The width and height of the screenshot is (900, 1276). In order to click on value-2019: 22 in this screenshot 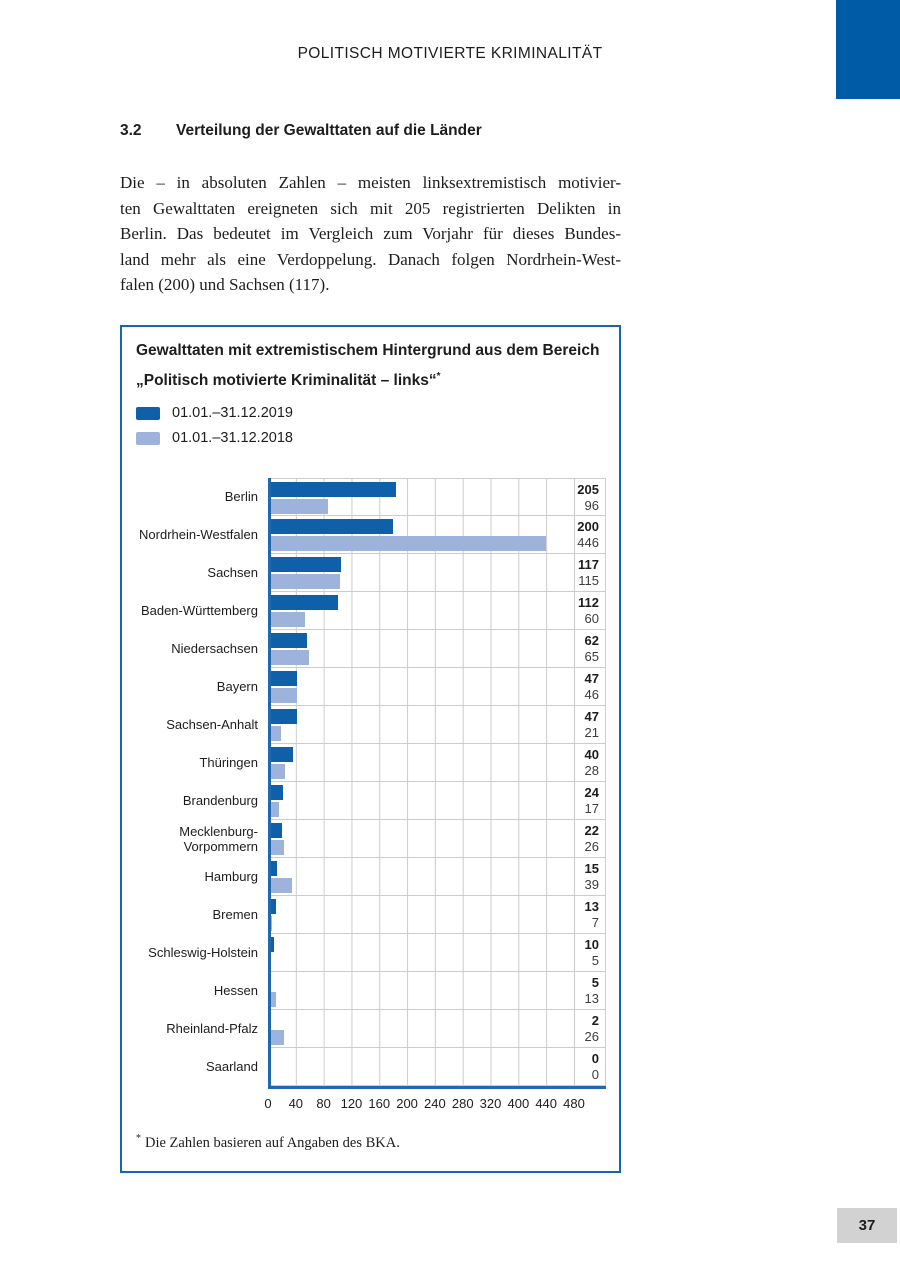, I will do `click(591, 830)`.